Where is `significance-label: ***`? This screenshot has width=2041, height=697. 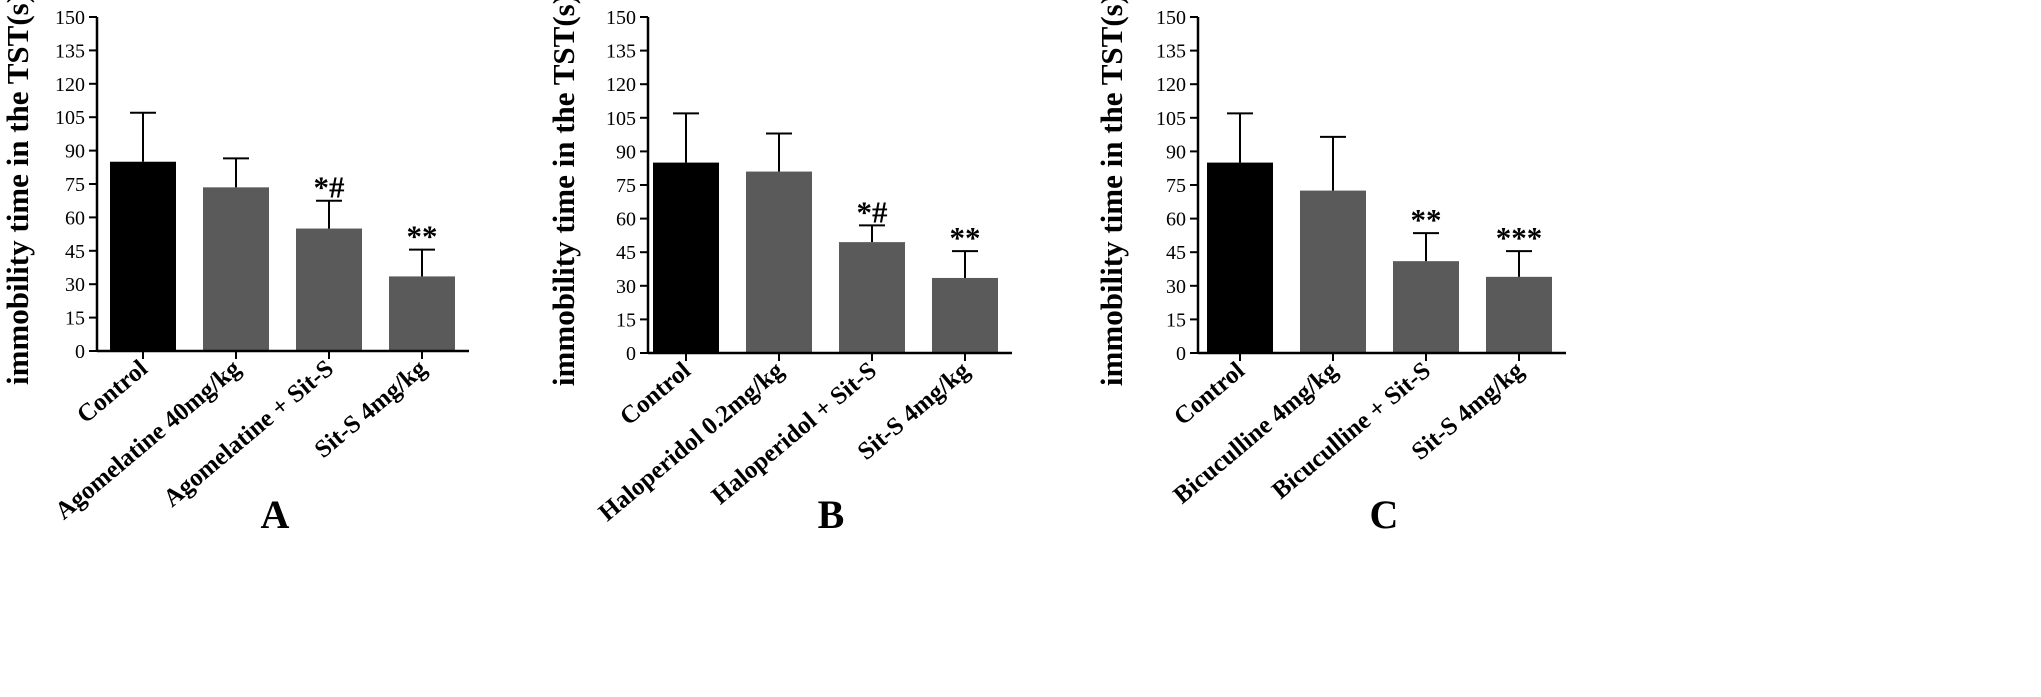
significance-label: *** is located at coordinates (1519, 237).